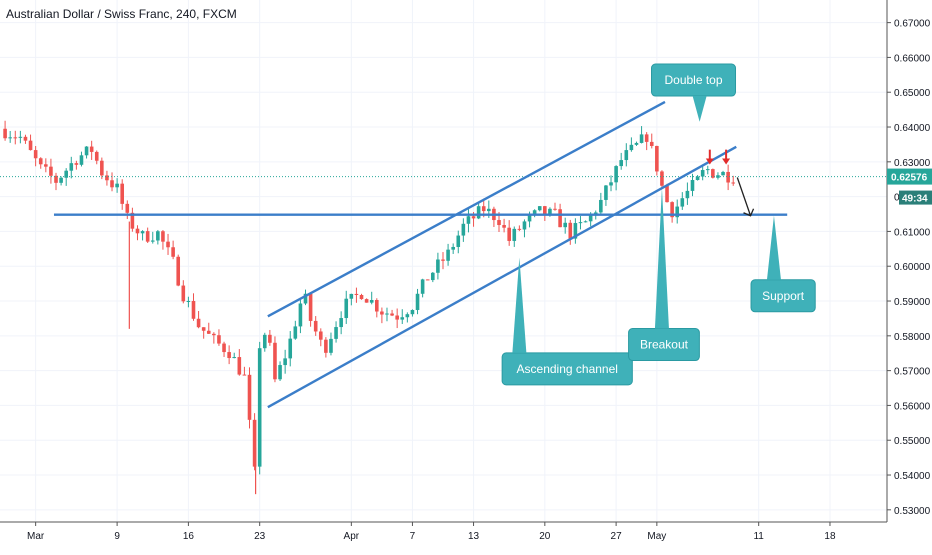 The image size is (932, 555). Describe the element at coordinates (912, 337) in the screenshot. I see `price-tick-label: 0.58000` at that location.